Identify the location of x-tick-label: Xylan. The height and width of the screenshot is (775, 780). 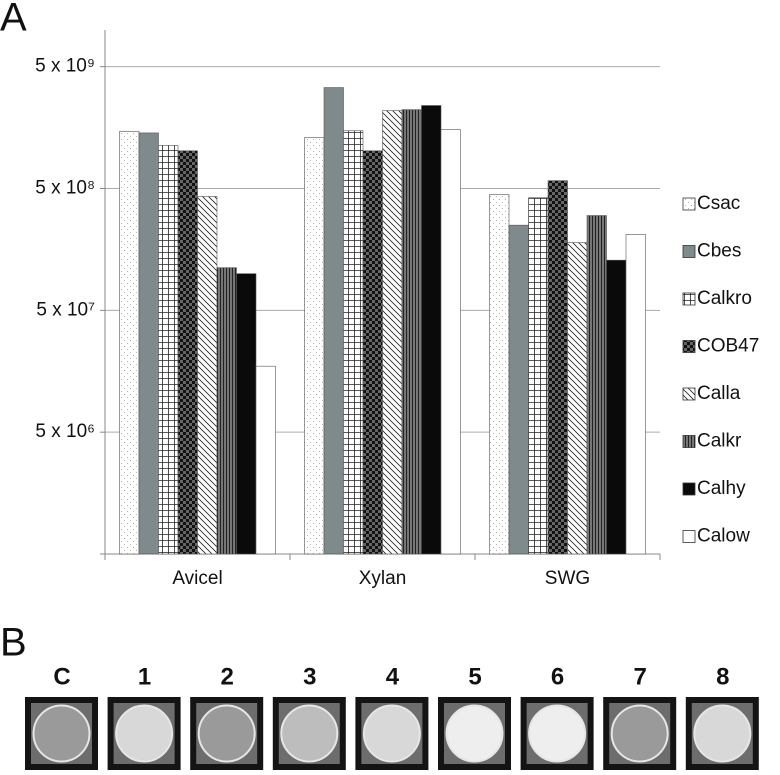
(383, 578).